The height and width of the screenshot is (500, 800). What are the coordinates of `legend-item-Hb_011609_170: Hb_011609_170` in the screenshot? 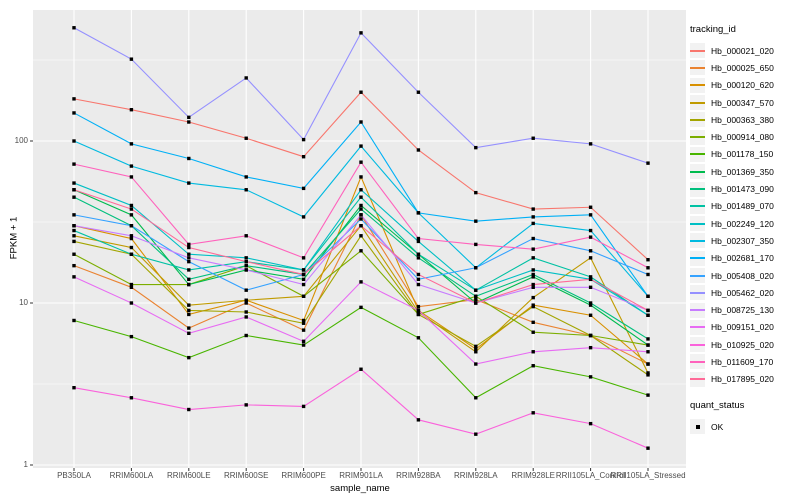 It's located at (744, 361).